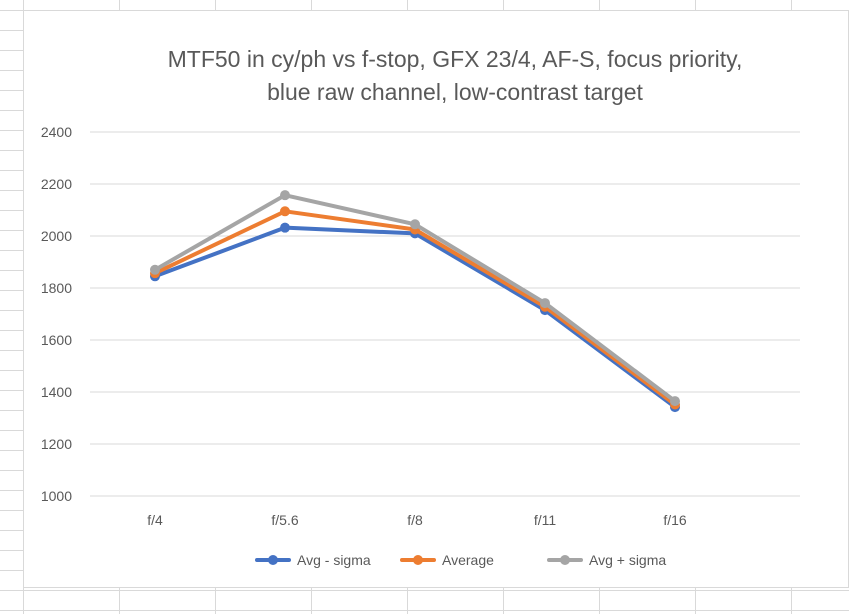 The image size is (849, 614). I want to click on legend: Avg - sigma Average Avg + sigma, so click(460, 560).